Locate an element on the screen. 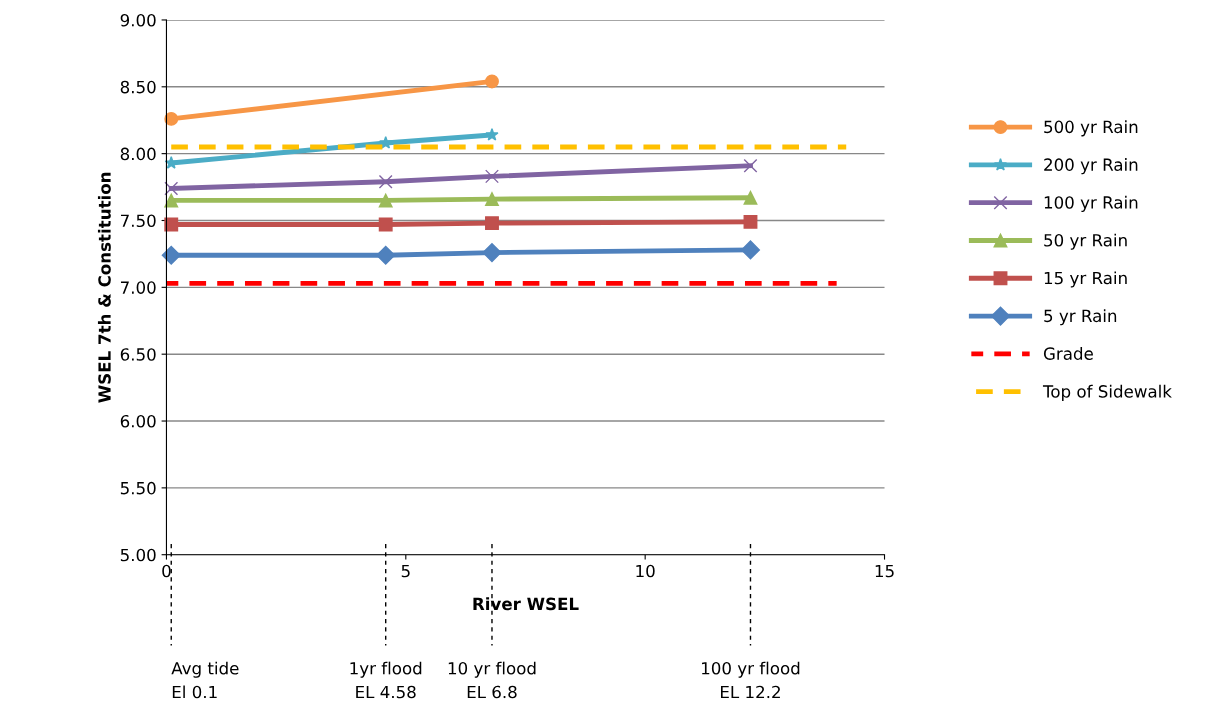 The width and height of the screenshot is (1215, 713). y-tick-label: 7.00 is located at coordinates (138, 287).